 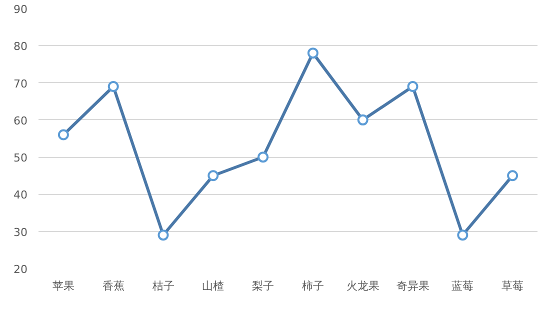 I want to click on y-tick-label: 80, so click(x=21, y=47).